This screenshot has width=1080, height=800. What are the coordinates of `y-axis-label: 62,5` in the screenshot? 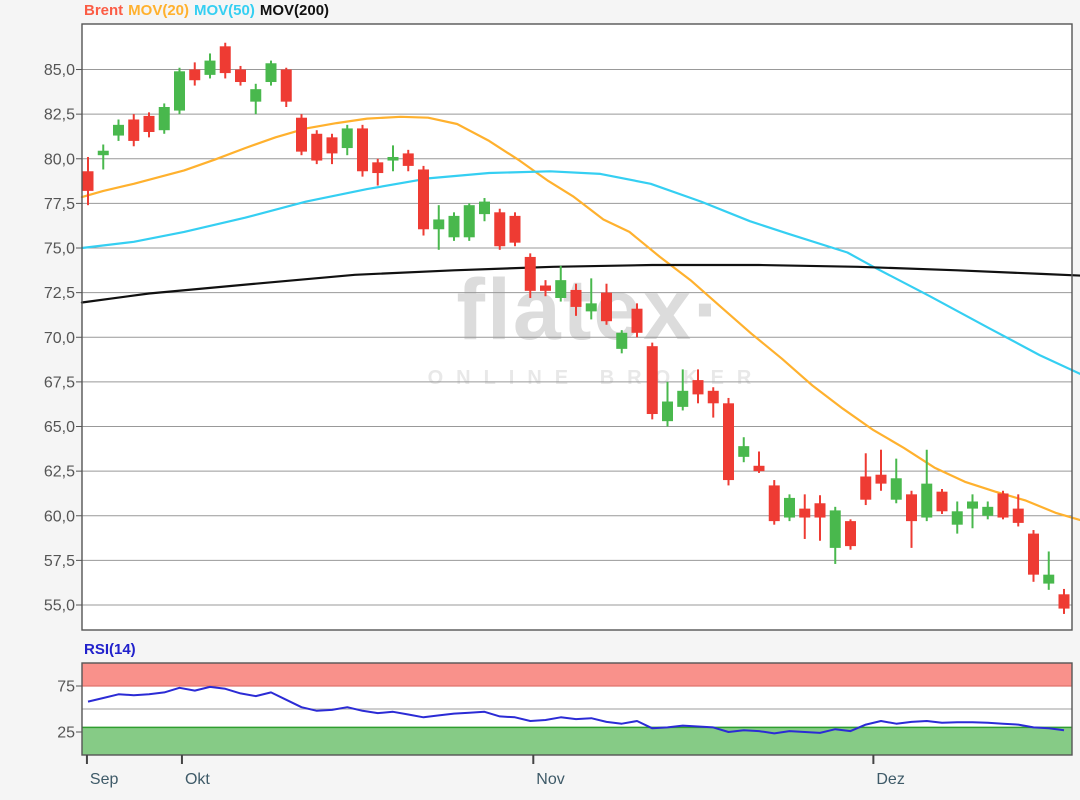 It's located at (59, 472).